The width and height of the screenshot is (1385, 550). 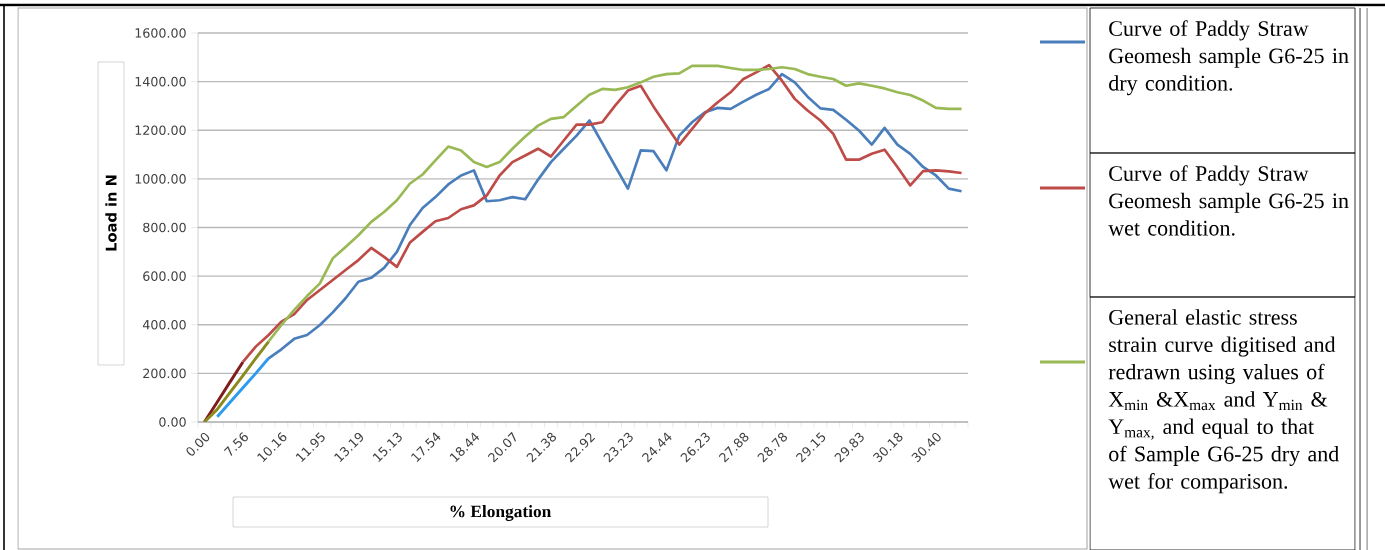 I want to click on y-tick-label: 1400.00, so click(x=160, y=81).